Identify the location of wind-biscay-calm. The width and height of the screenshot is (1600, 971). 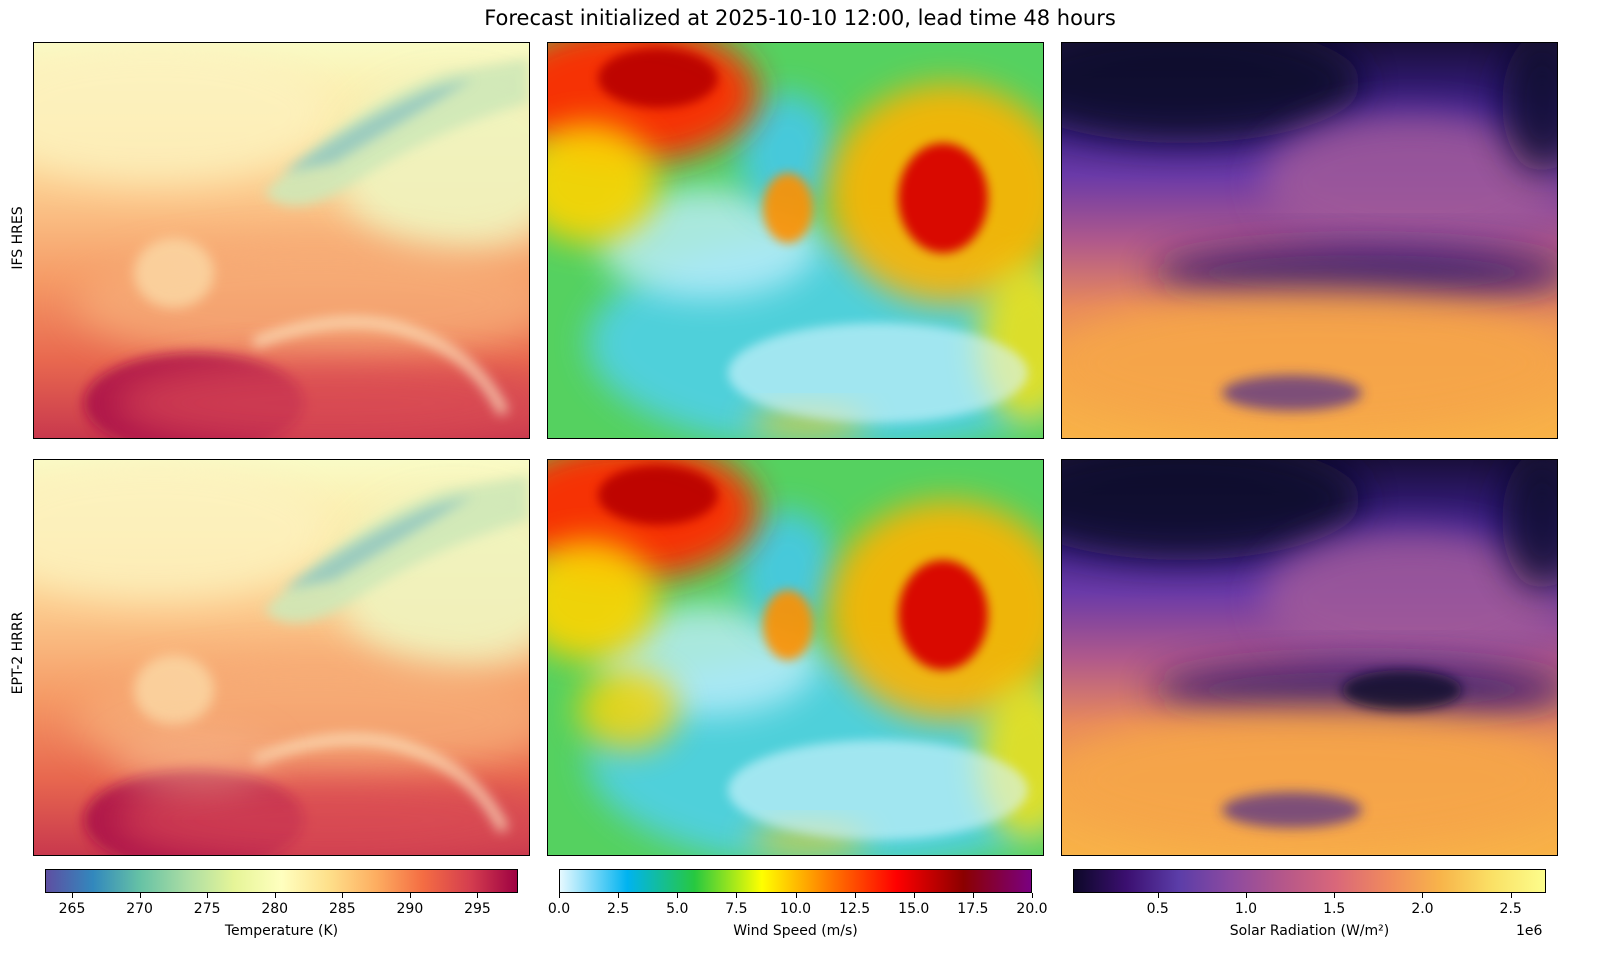
(708, 243).